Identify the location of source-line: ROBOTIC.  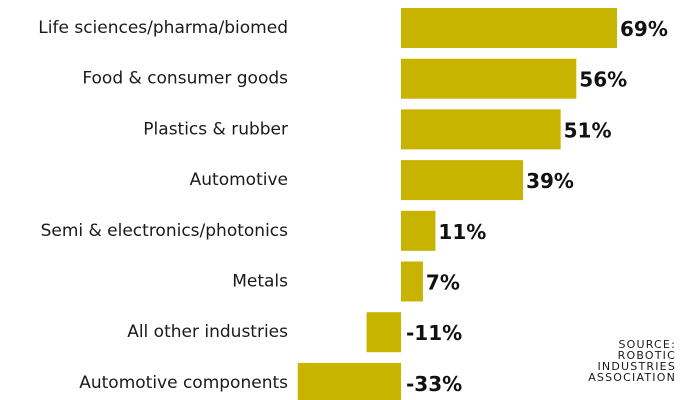
(646, 355).